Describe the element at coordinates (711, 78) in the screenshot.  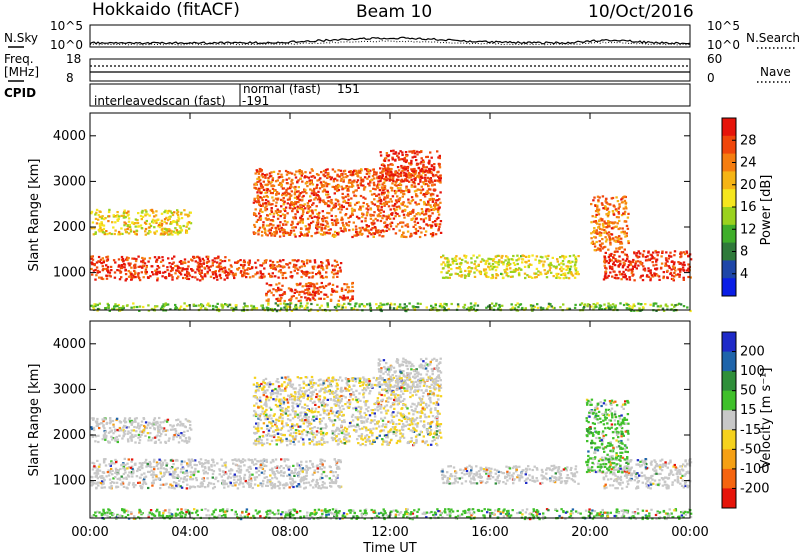
I see `nave-tick-bottom: 0` at that location.